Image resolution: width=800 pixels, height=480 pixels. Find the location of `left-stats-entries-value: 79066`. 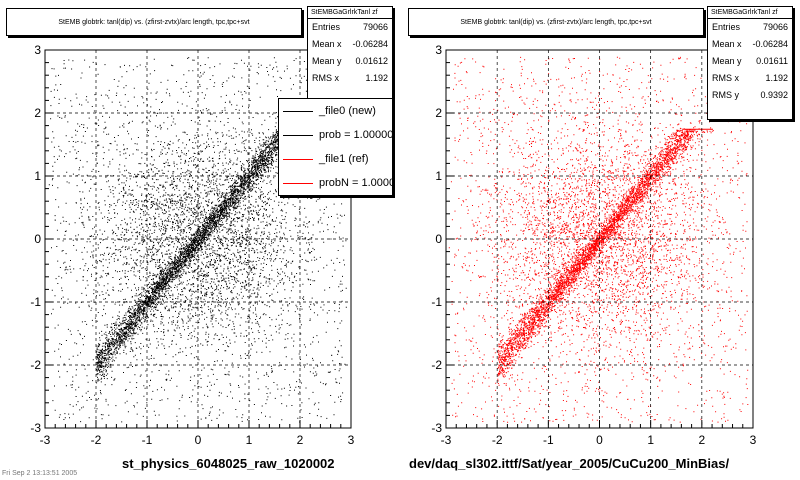

left-stats-entries-value: 79066 is located at coordinates (375, 27).